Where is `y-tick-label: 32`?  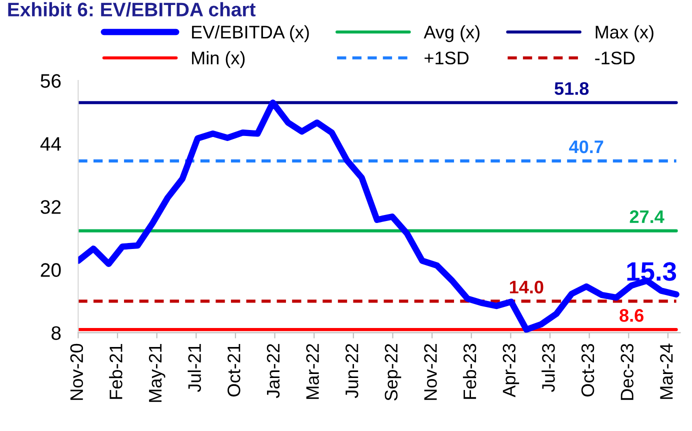 y-tick-label: 32 is located at coordinates (50, 207).